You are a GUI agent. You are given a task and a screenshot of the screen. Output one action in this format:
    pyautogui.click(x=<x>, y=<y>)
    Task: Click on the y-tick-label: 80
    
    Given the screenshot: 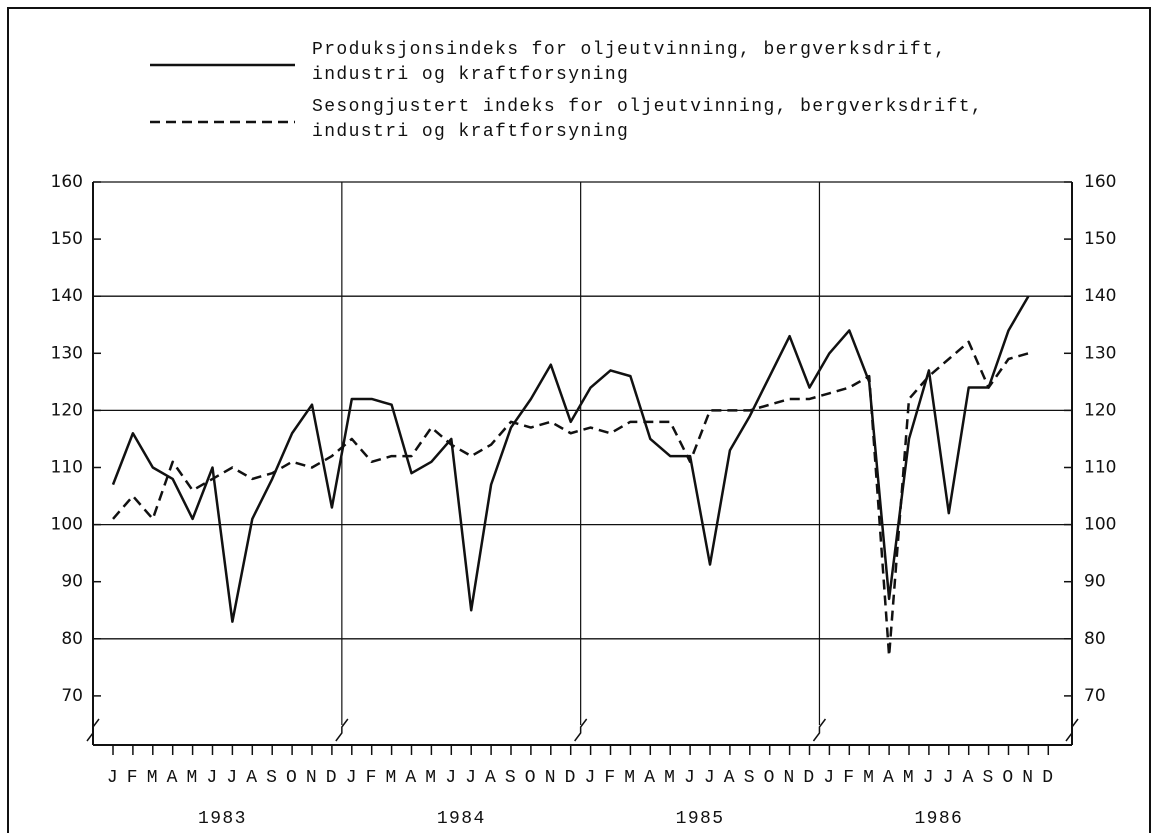 What is the action you would take?
    pyautogui.click(x=72, y=639)
    